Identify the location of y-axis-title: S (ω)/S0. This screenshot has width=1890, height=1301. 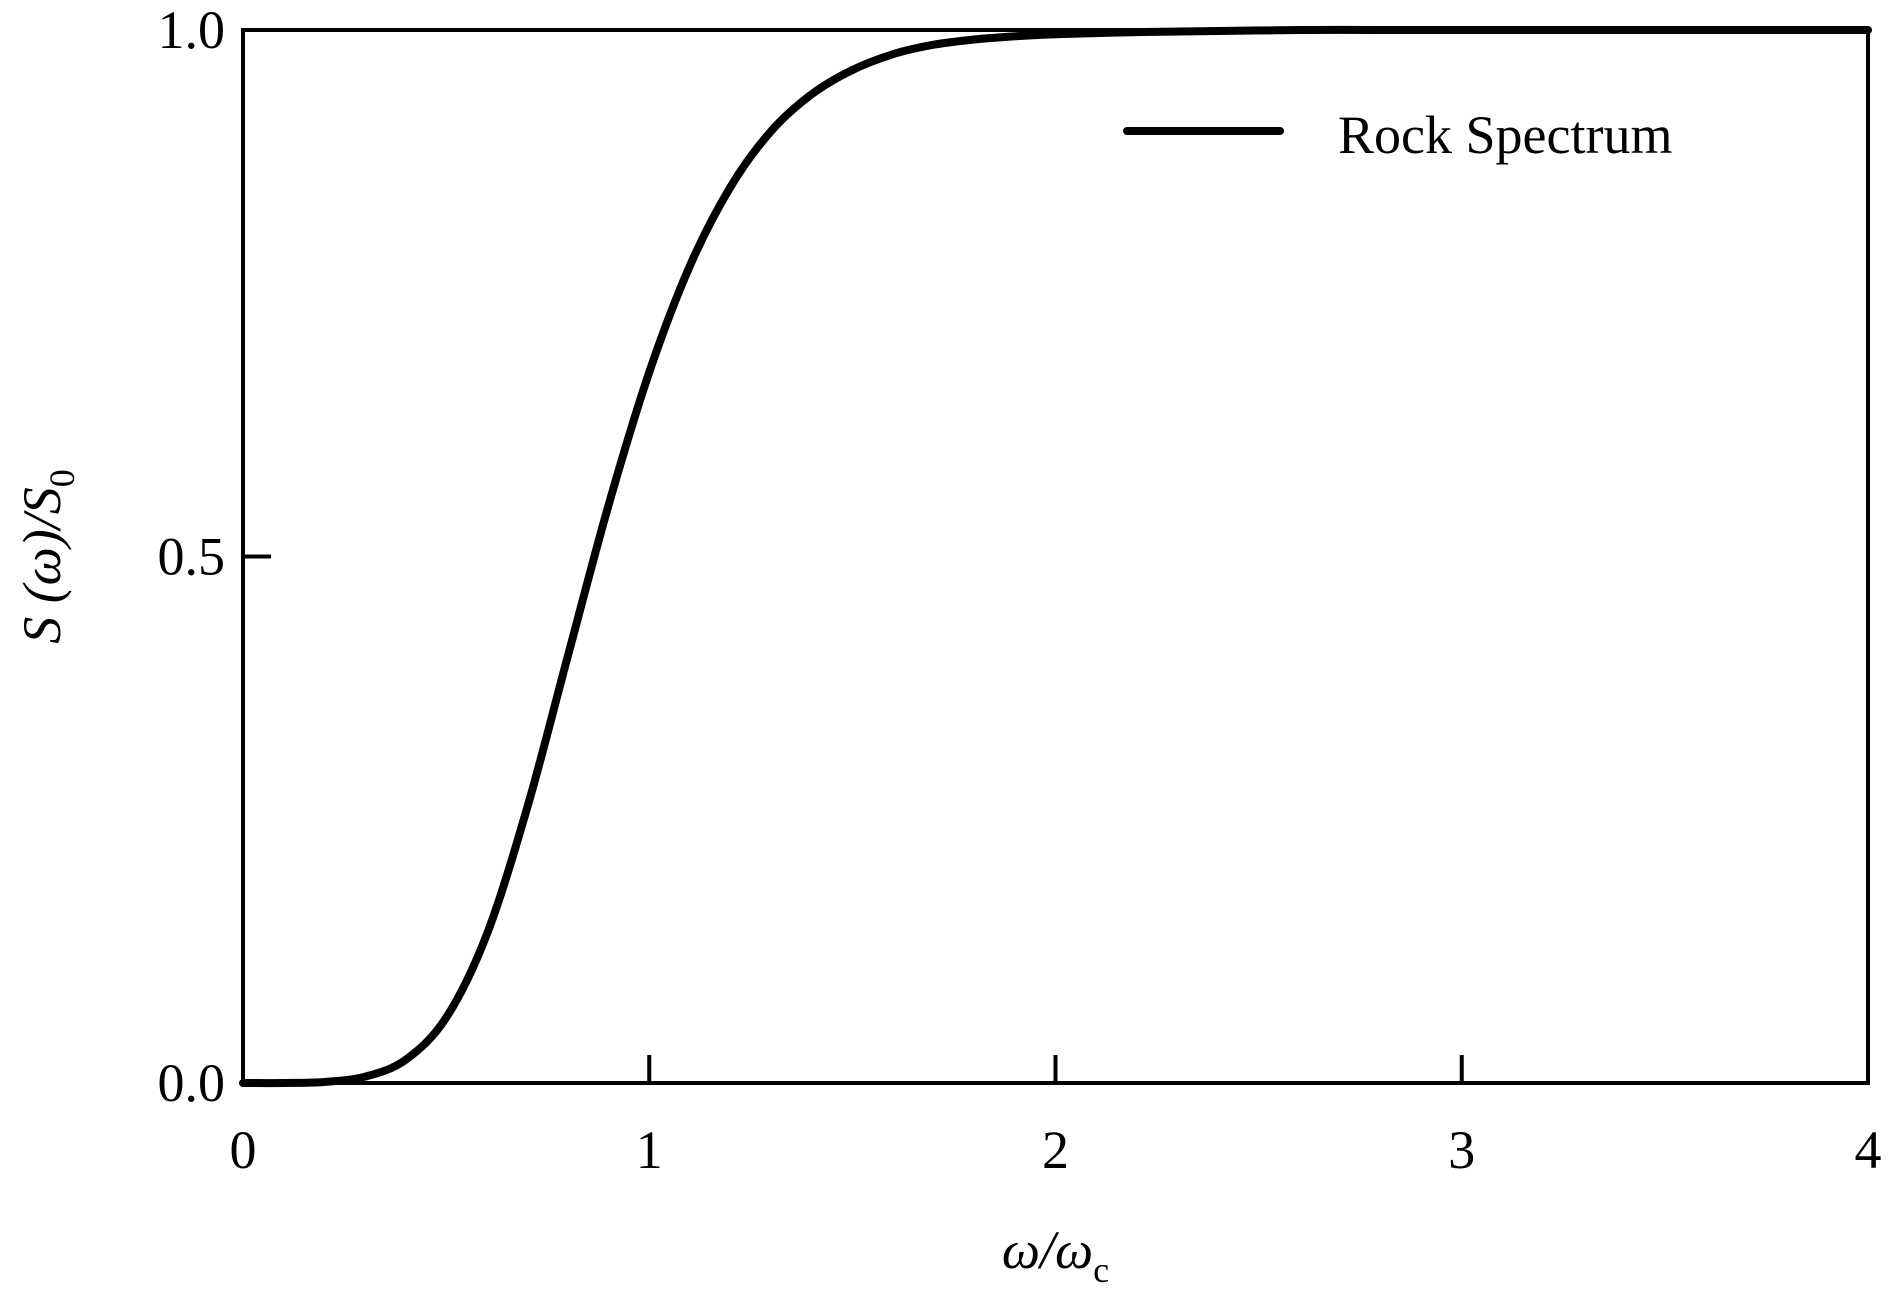
(47, 556).